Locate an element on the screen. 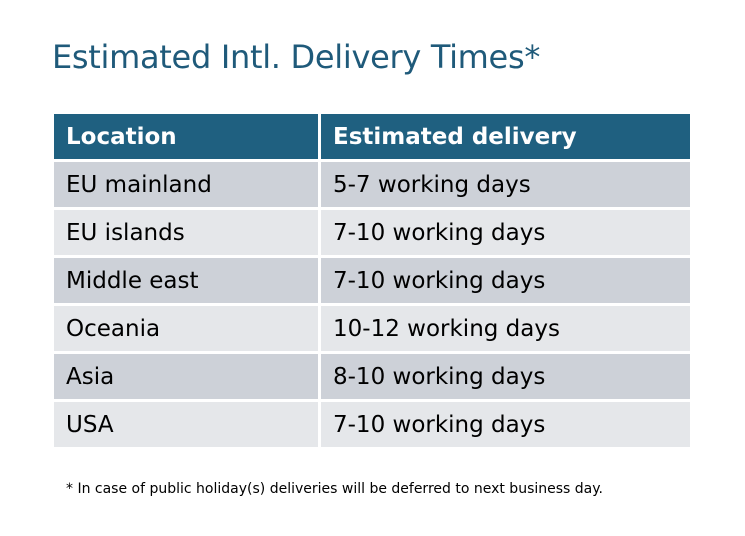  table-row: EU mainland 5-7 working days is located at coordinates (372, 184).